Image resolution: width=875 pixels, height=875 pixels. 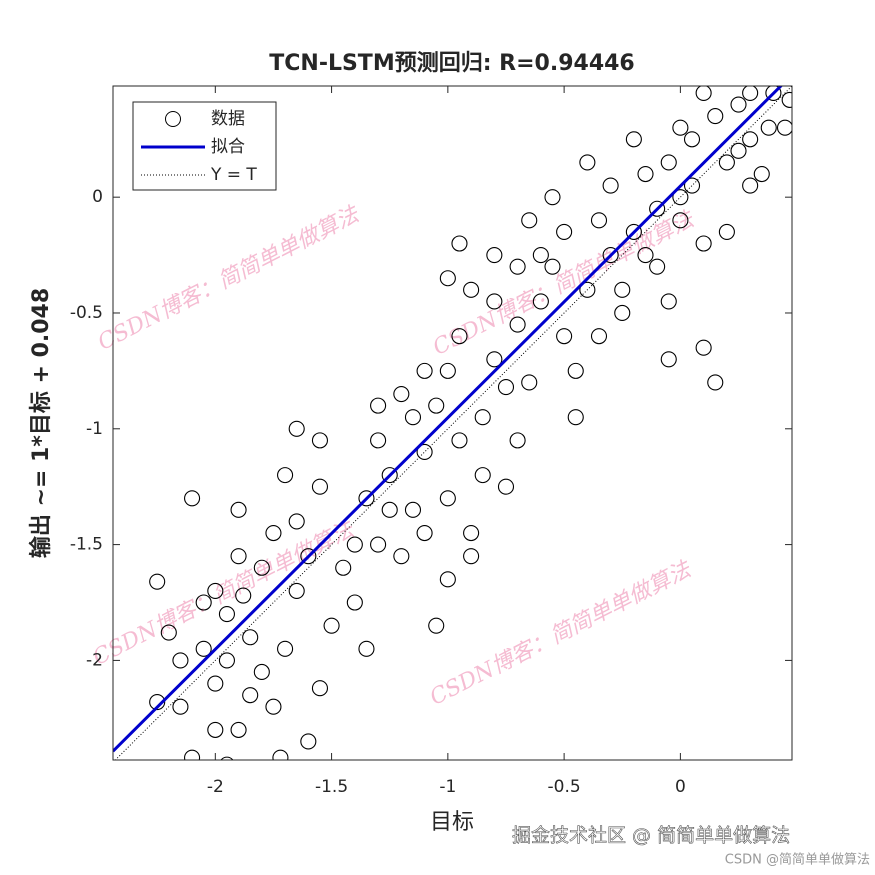 I want to click on y-tick-label: -1.5, so click(x=86, y=545).